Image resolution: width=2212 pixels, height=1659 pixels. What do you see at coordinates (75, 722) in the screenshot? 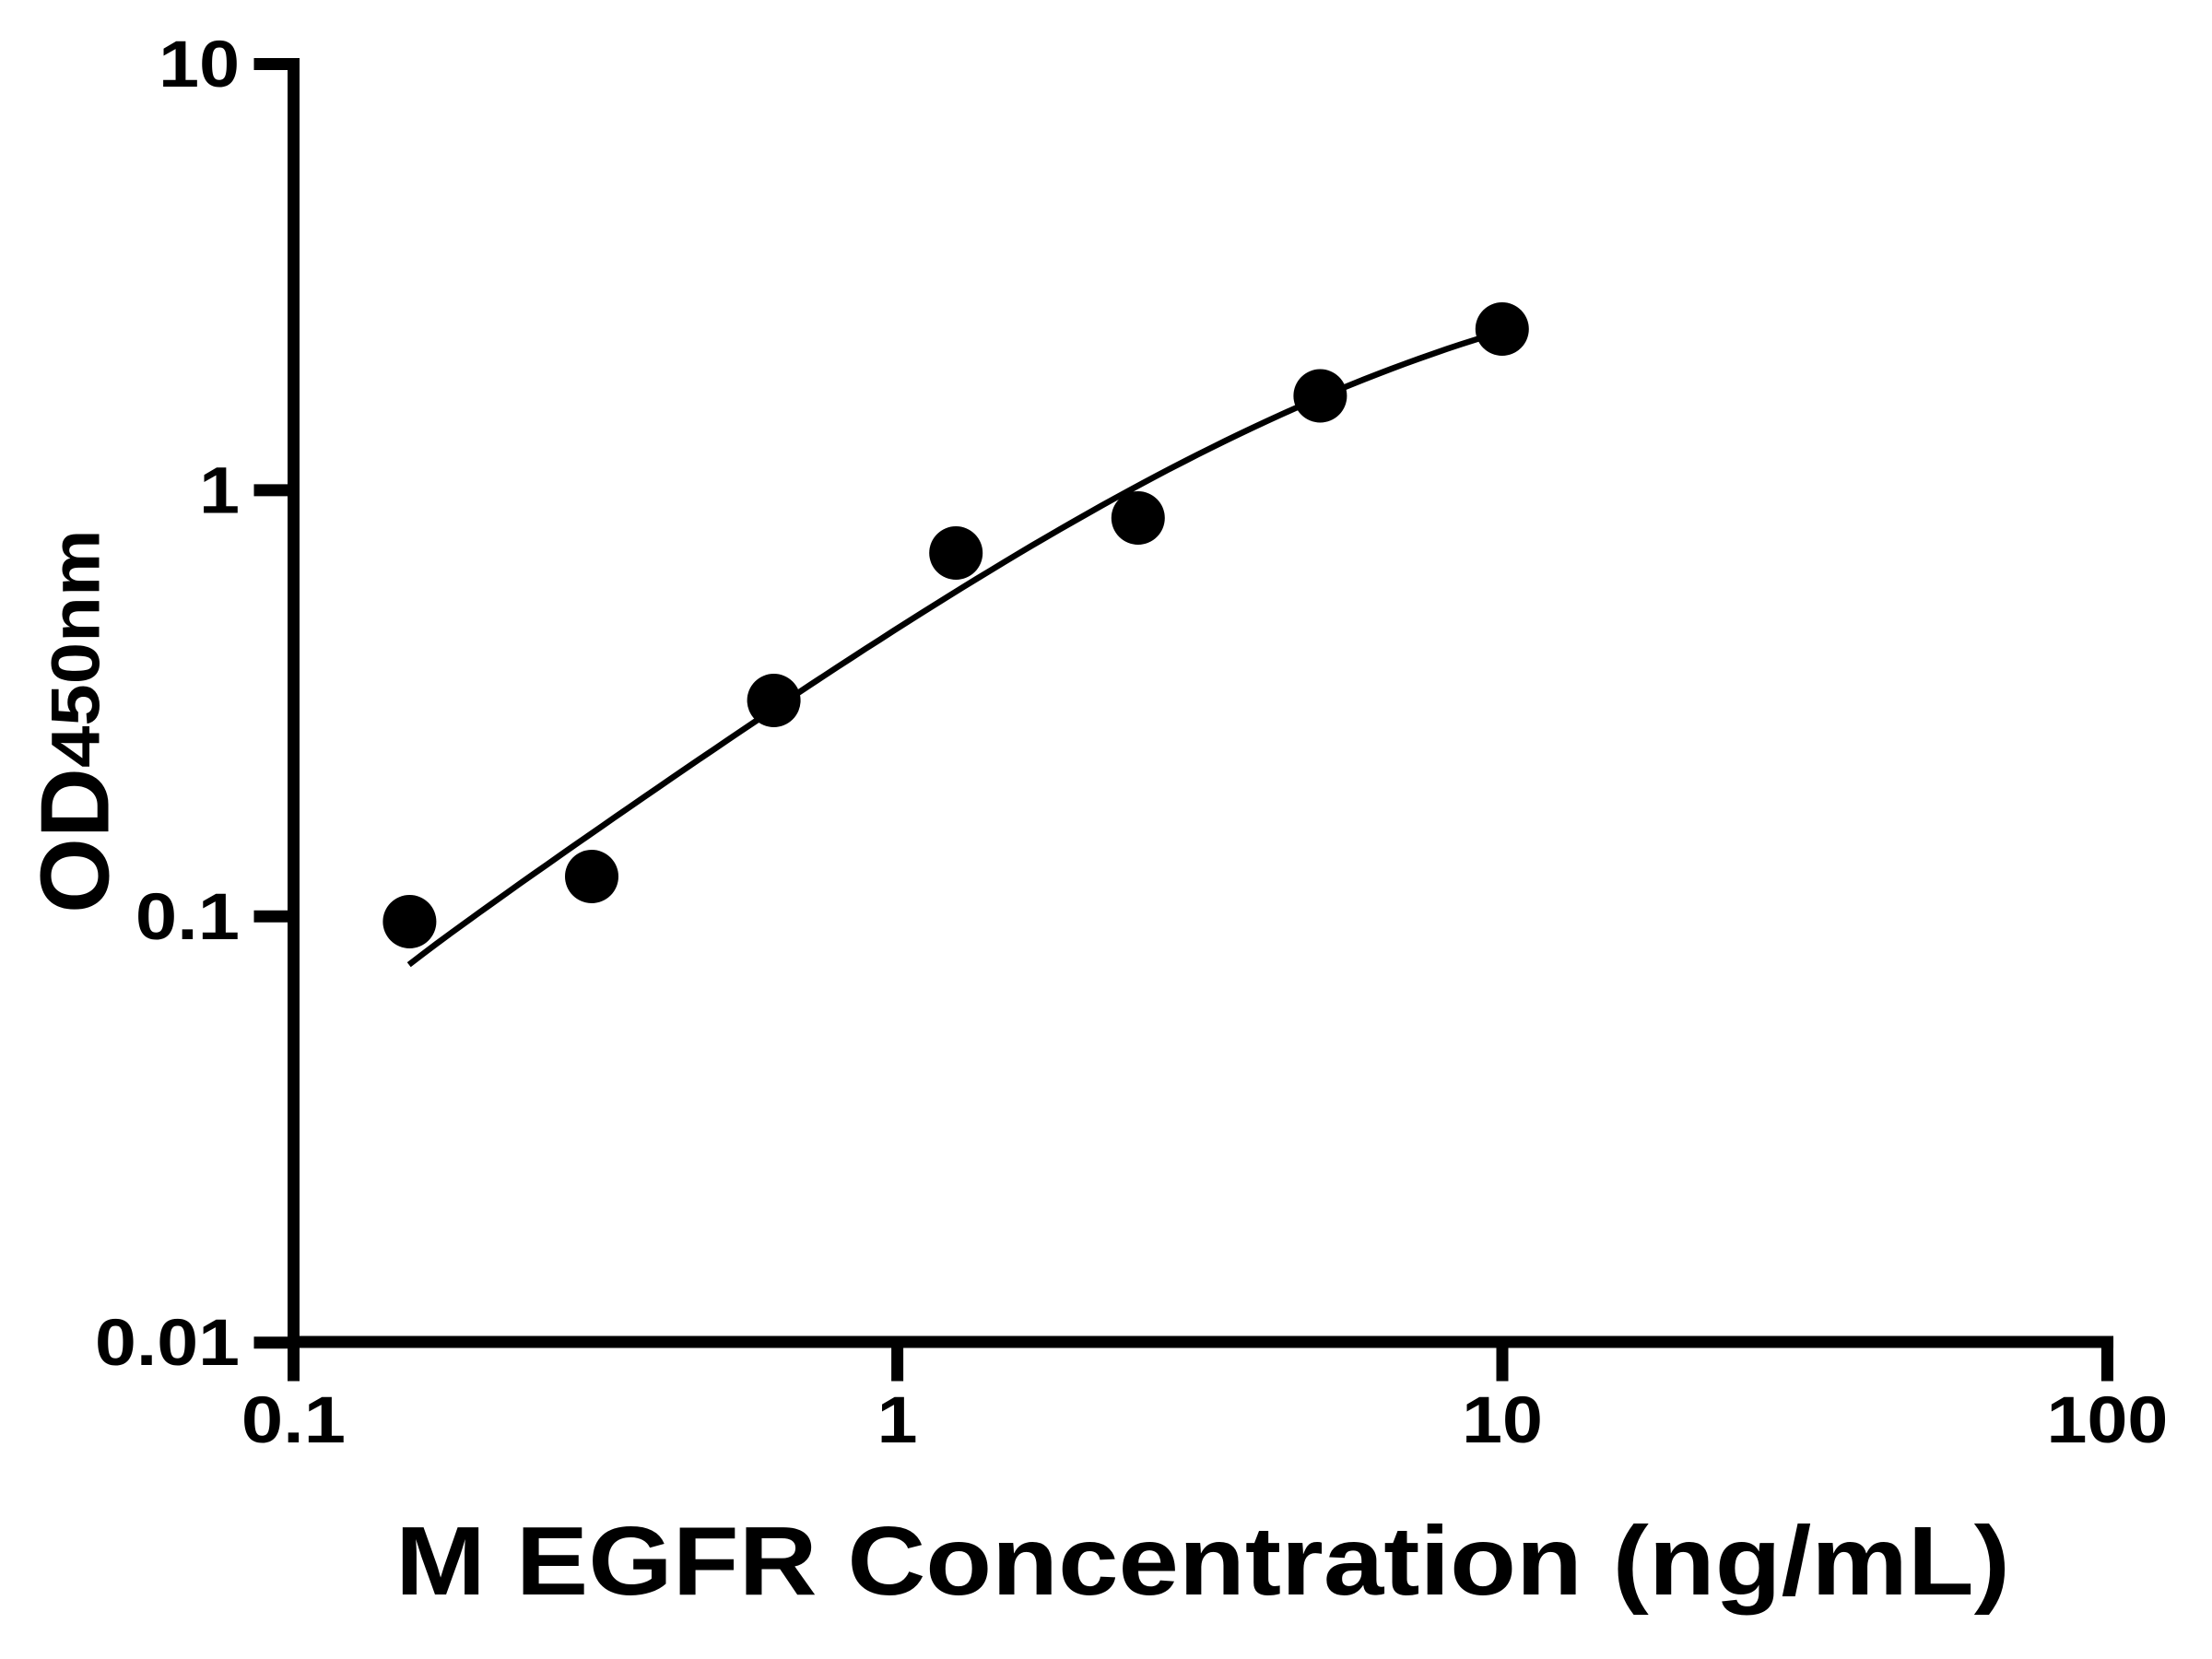
I see `svg-text: OD450nm` at bounding box center [75, 722].